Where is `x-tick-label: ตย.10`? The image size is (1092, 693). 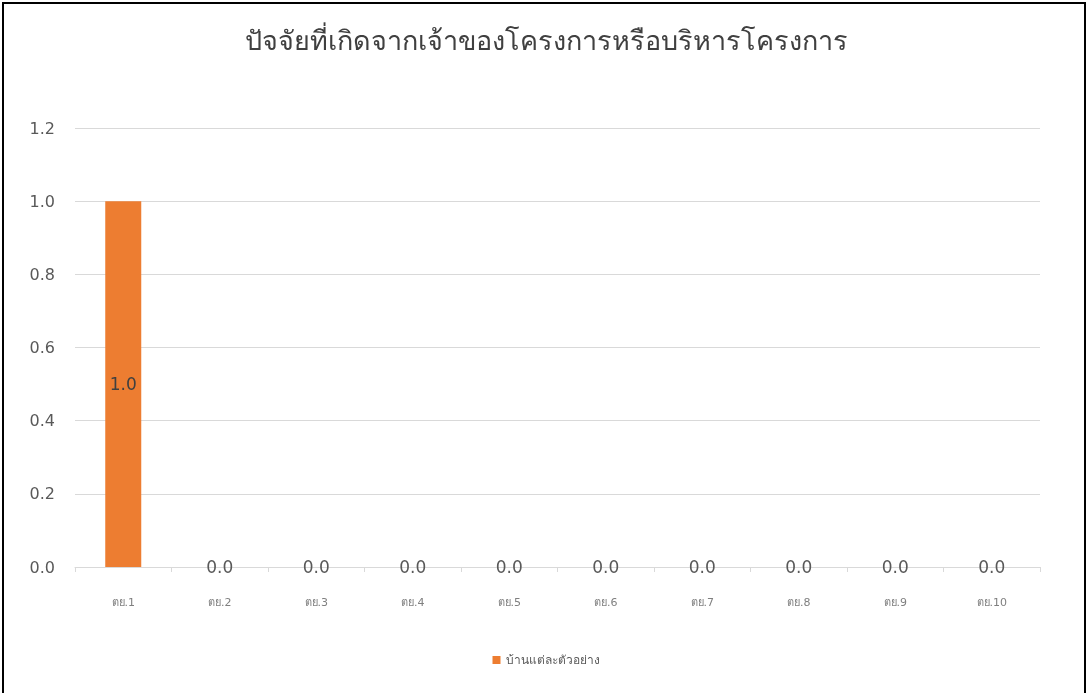 x-tick-label: ตย.10 is located at coordinates (991, 602).